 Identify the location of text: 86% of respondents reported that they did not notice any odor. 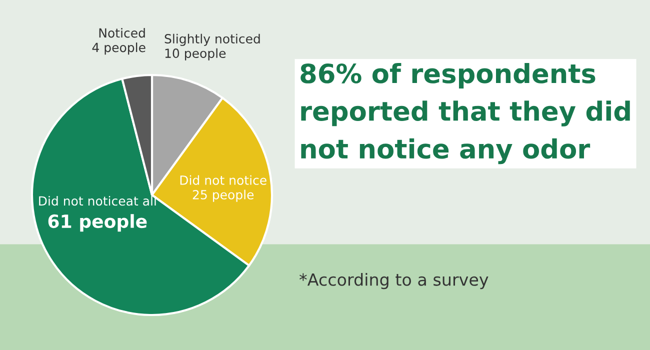
(465, 113).